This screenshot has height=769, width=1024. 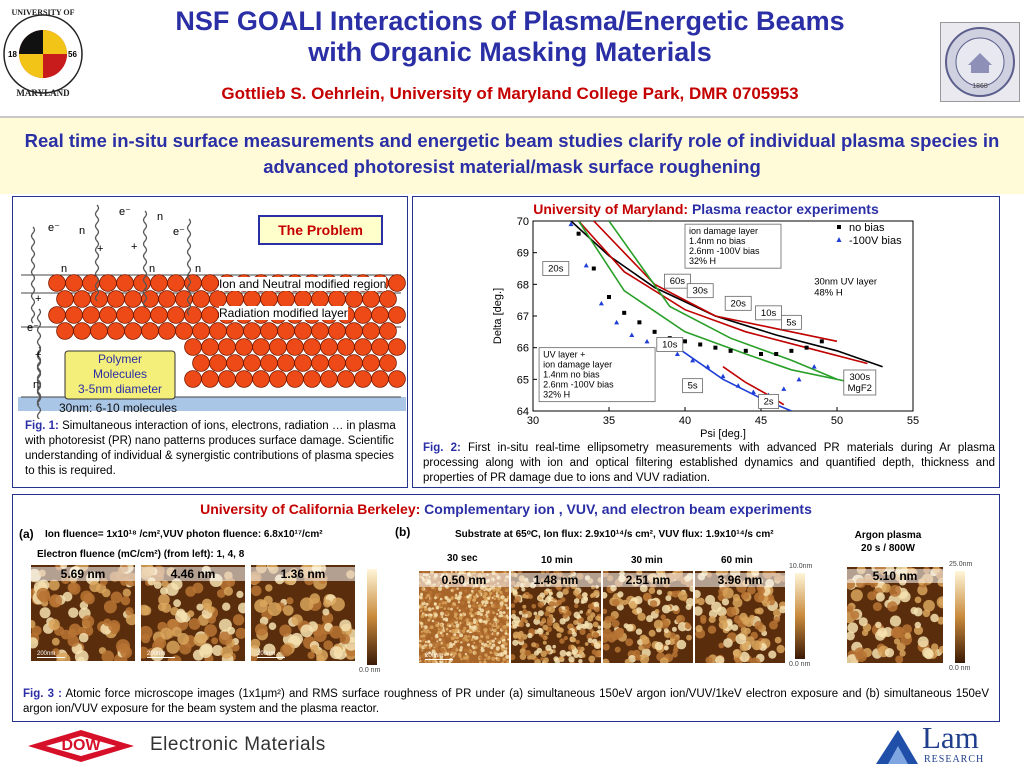 What do you see at coordinates (800, 664) in the screenshot?
I see `colorbar-b-bottom: 0.0 nm` at bounding box center [800, 664].